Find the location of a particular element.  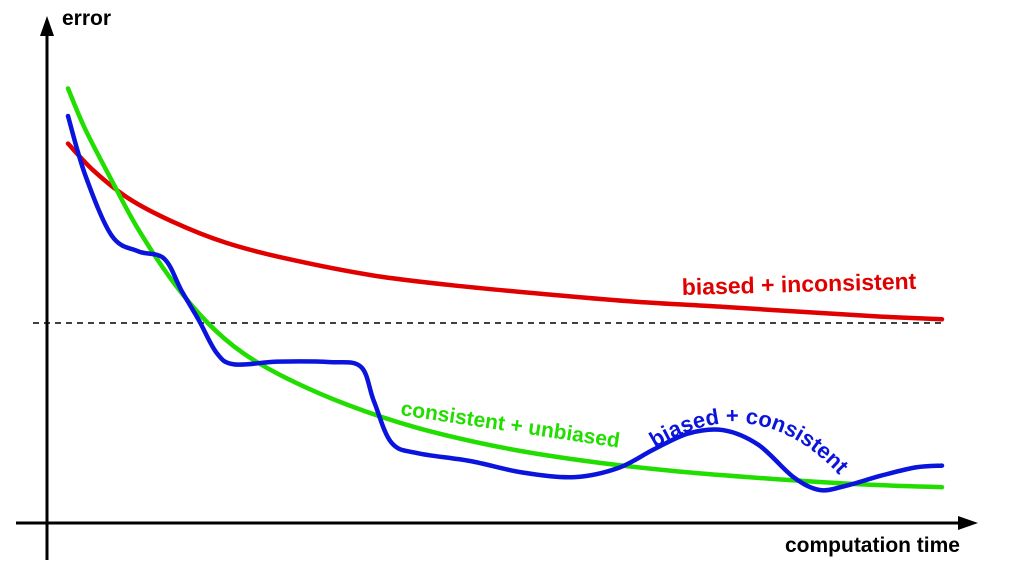

y-axis-arrowhead is located at coordinates (47, 26).